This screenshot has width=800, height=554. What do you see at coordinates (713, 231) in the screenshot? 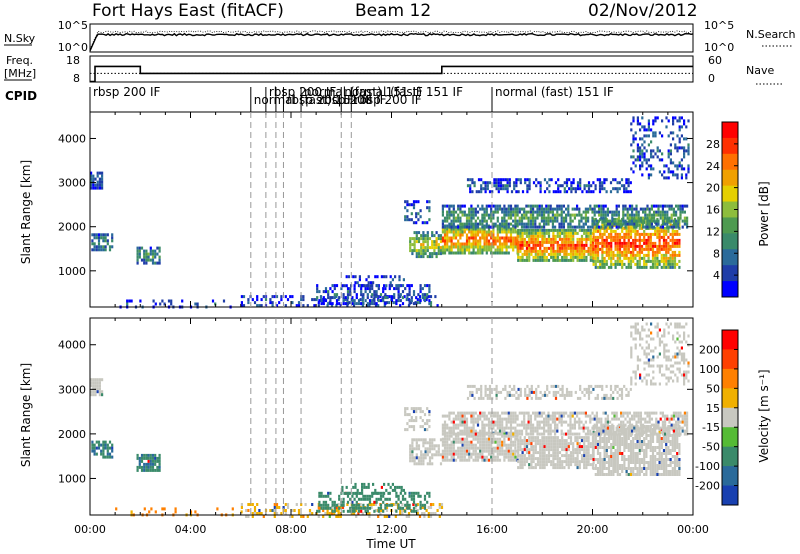
I see `power-cbar-label-4: 12` at bounding box center [713, 231].